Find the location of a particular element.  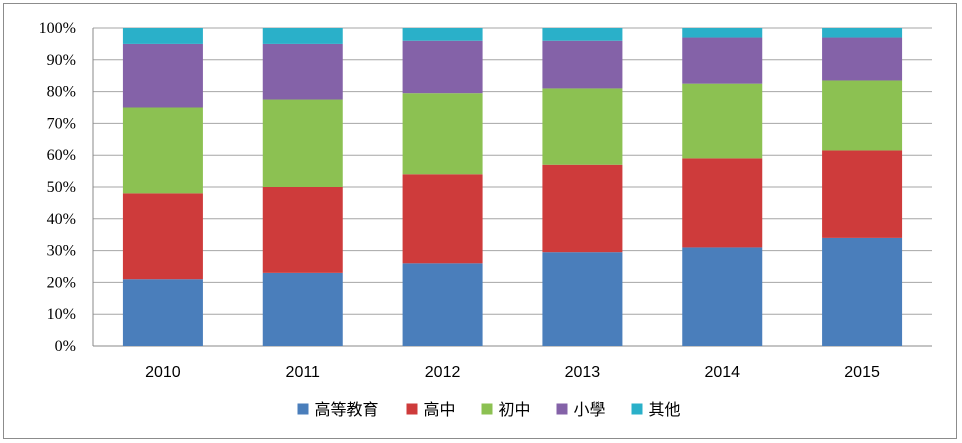

y-tick-label: 30% is located at coordinates (61, 251).